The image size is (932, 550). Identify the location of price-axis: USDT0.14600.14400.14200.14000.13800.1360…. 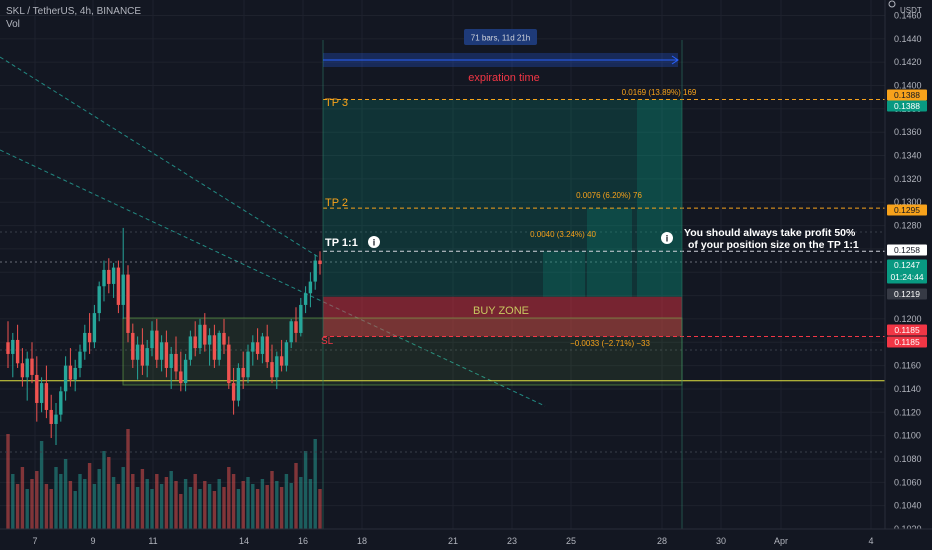
(908, 275).